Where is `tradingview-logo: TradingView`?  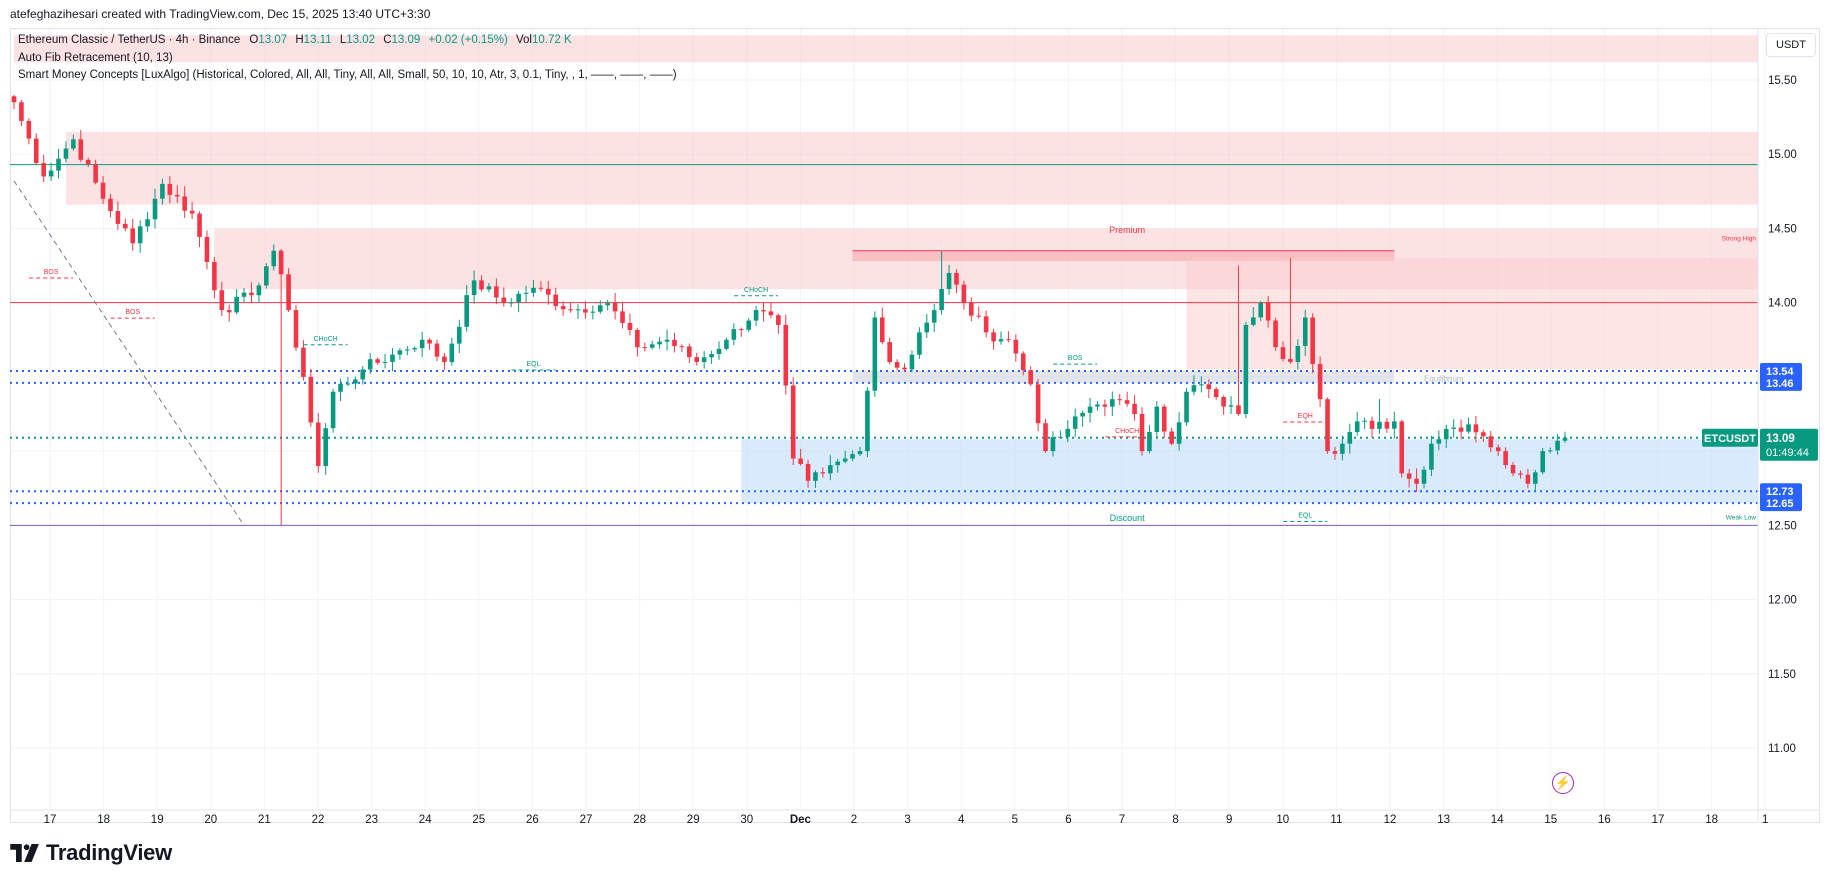 tradingview-logo: TradingView is located at coordinates (91, 853).